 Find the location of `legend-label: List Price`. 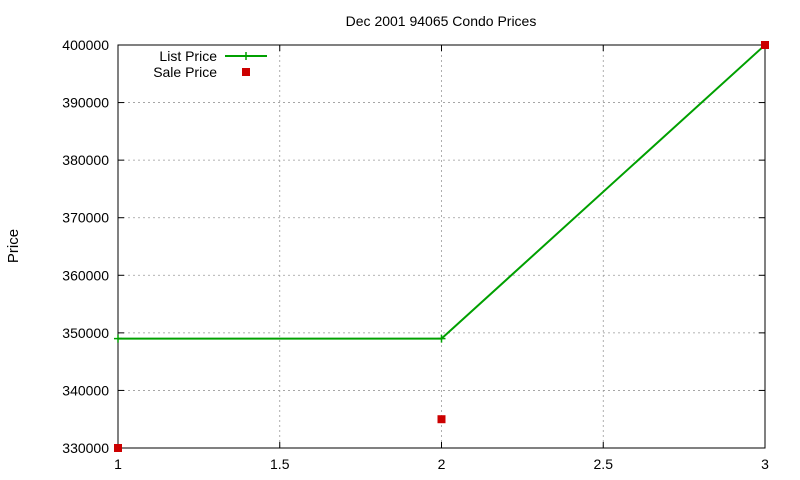

legend-label: List Price is located at coordinates (188, 56).